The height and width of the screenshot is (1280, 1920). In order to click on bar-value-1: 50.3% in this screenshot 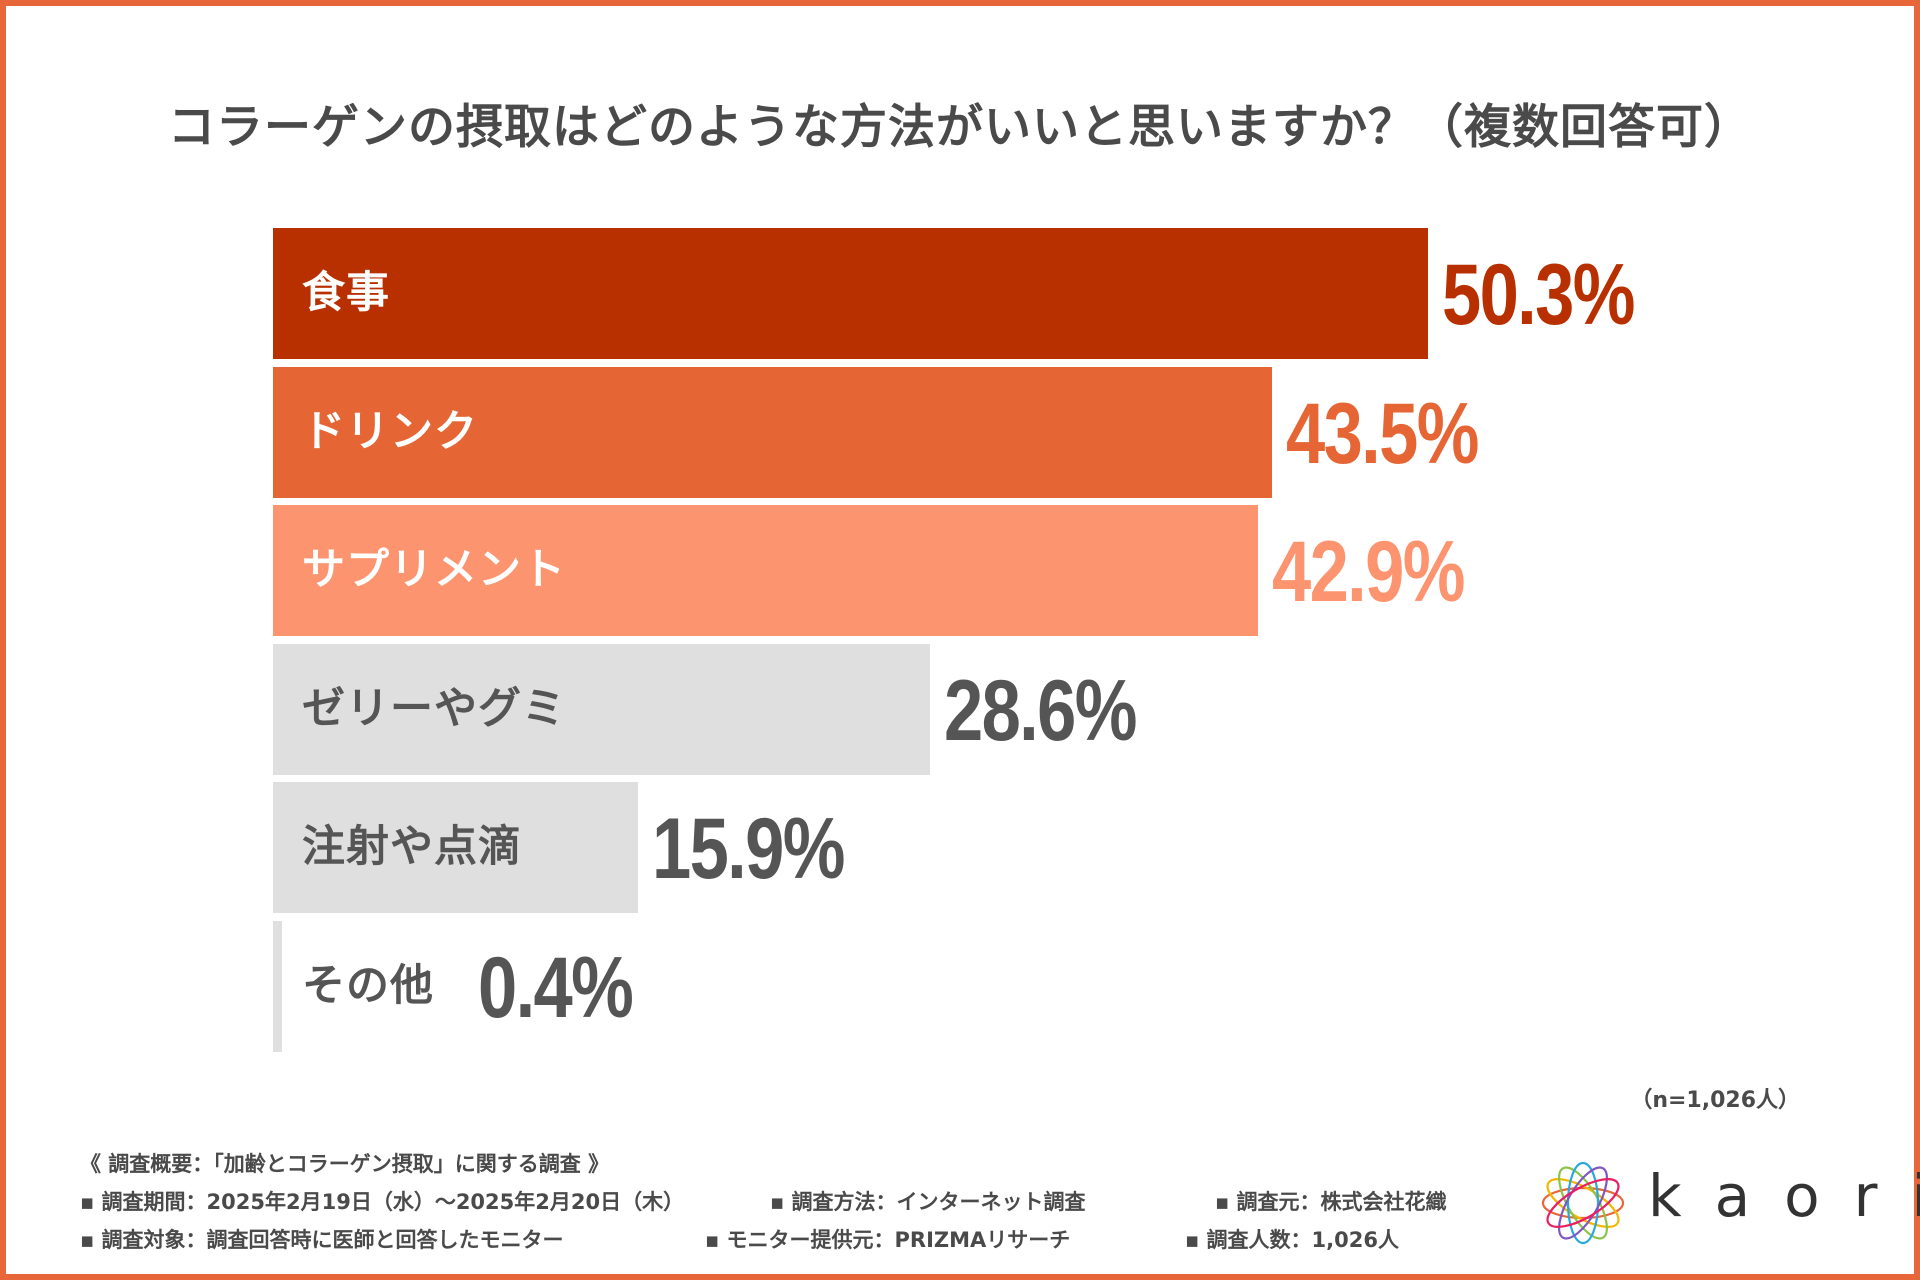, I will do `click(1538, 295)`.